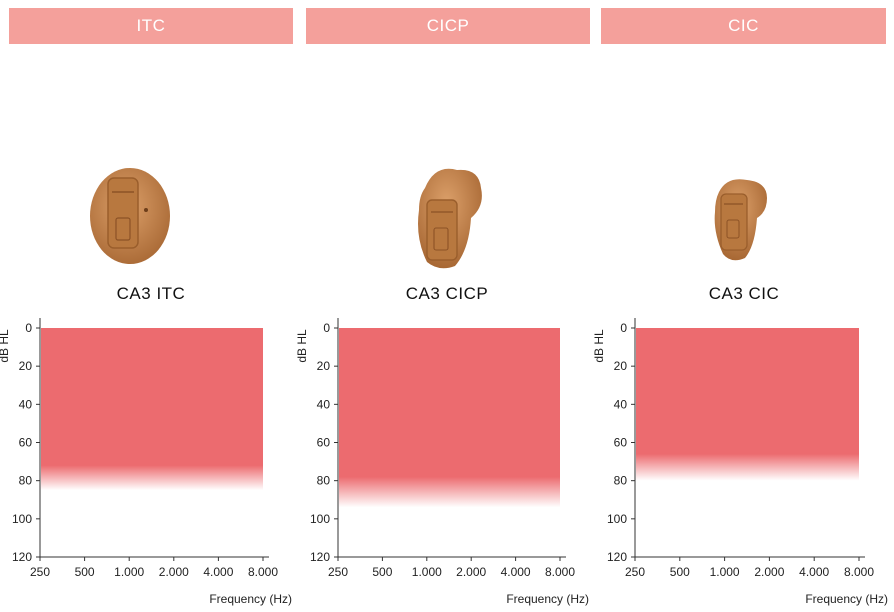 The image size is (894, 612). I want to click on itc-hearing-aid-image, so click(130, 216).